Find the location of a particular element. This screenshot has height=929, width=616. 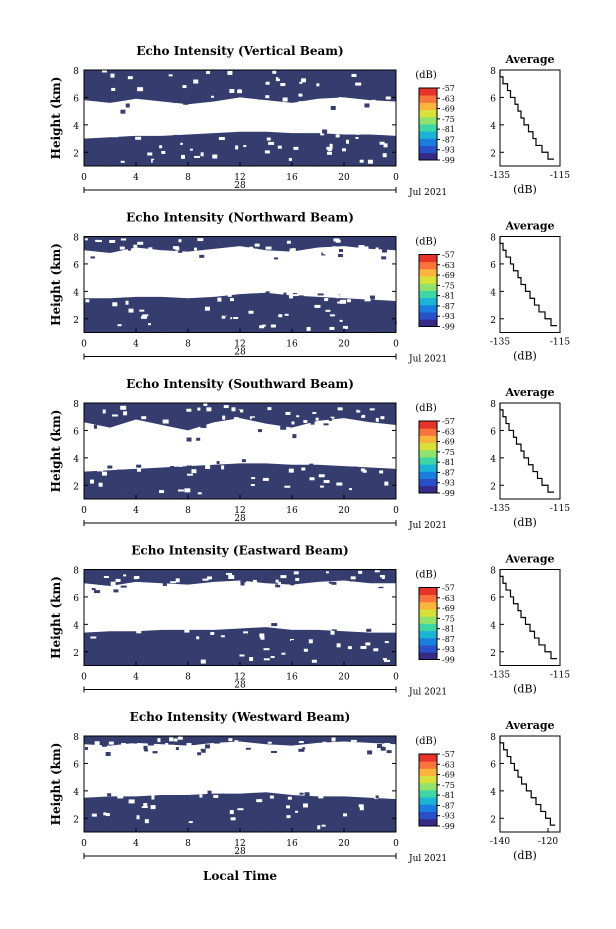

average-y-tick-label: 2 is located at coordinates (493, 820).